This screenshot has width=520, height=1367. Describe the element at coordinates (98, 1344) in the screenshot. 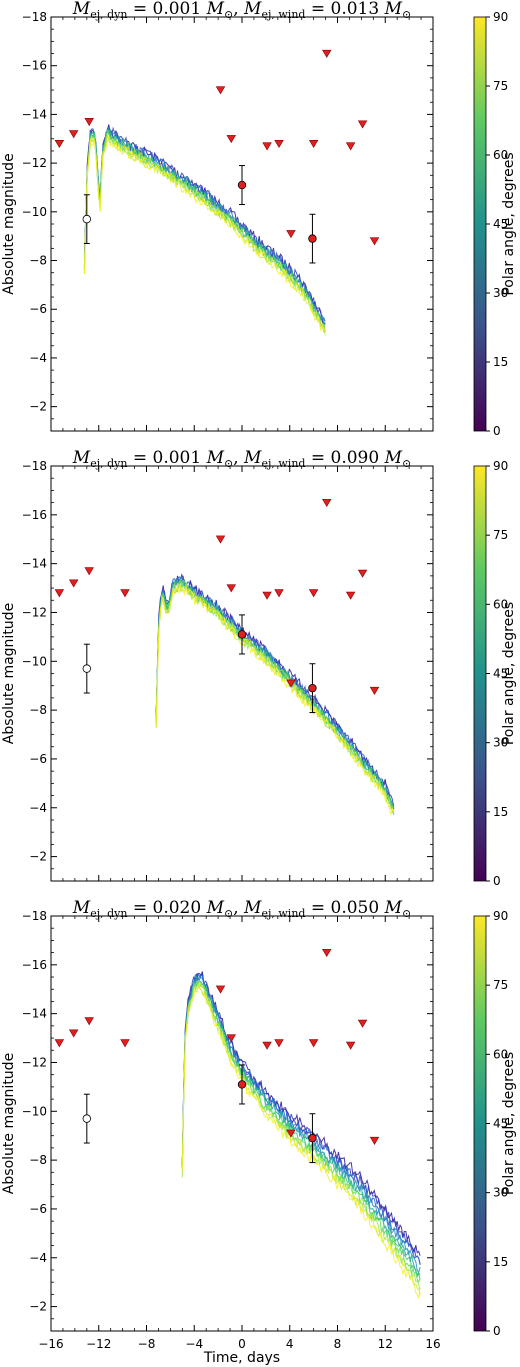

I see `x-tick-label: −12` at that location.